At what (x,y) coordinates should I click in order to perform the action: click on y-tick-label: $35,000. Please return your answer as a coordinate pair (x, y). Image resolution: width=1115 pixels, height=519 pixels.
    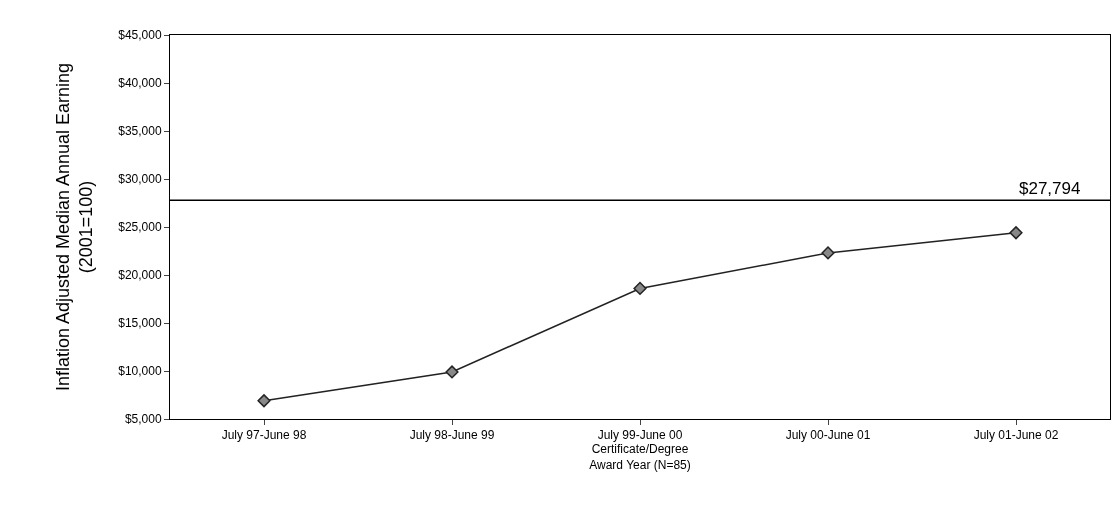
    Looking at the image, I should click on (140, 131).